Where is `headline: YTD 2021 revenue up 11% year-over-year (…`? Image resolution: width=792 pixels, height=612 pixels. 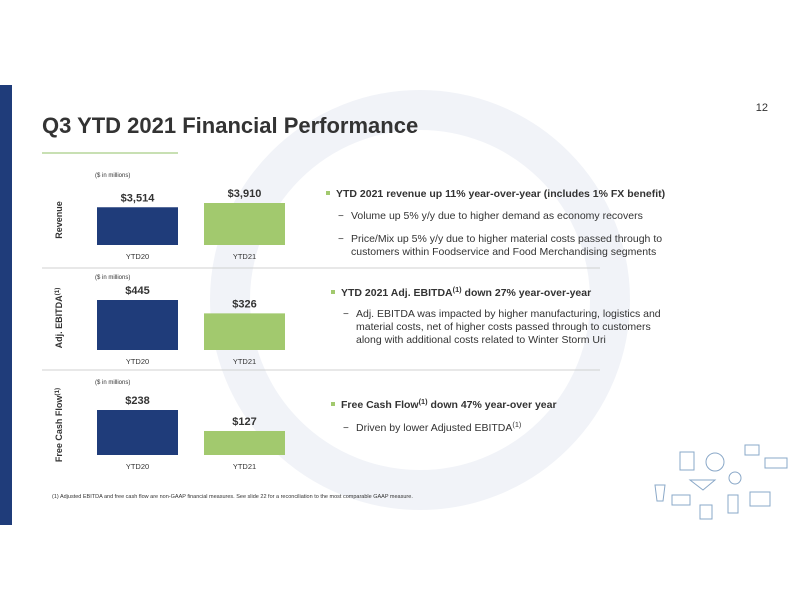
headline: YTD 2021 revenue up 11% year-over-year (… is located at coordinates (500, 194).